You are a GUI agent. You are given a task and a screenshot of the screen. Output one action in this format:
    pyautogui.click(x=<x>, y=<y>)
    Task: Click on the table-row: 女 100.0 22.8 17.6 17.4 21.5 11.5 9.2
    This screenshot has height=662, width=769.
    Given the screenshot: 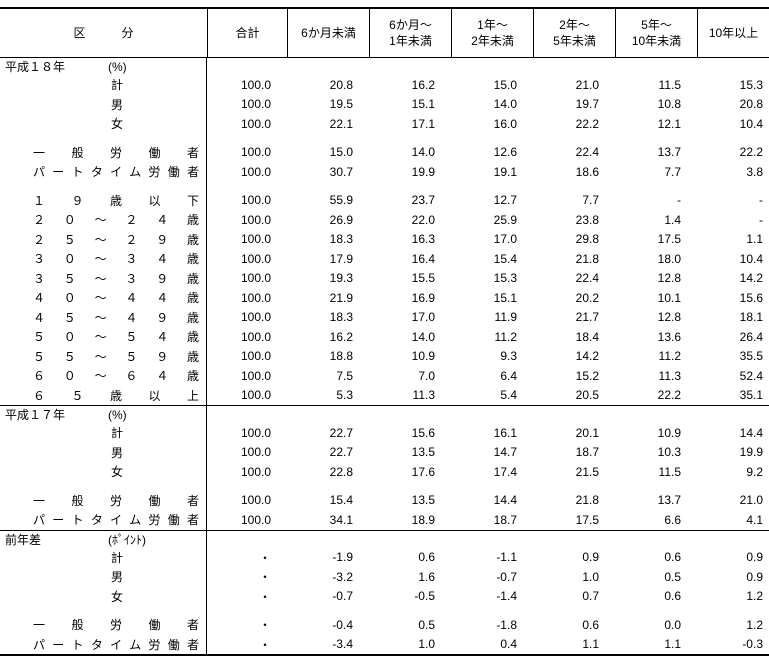 What is the action you would take?
    pyautogui.click(x=384, y=472)
    